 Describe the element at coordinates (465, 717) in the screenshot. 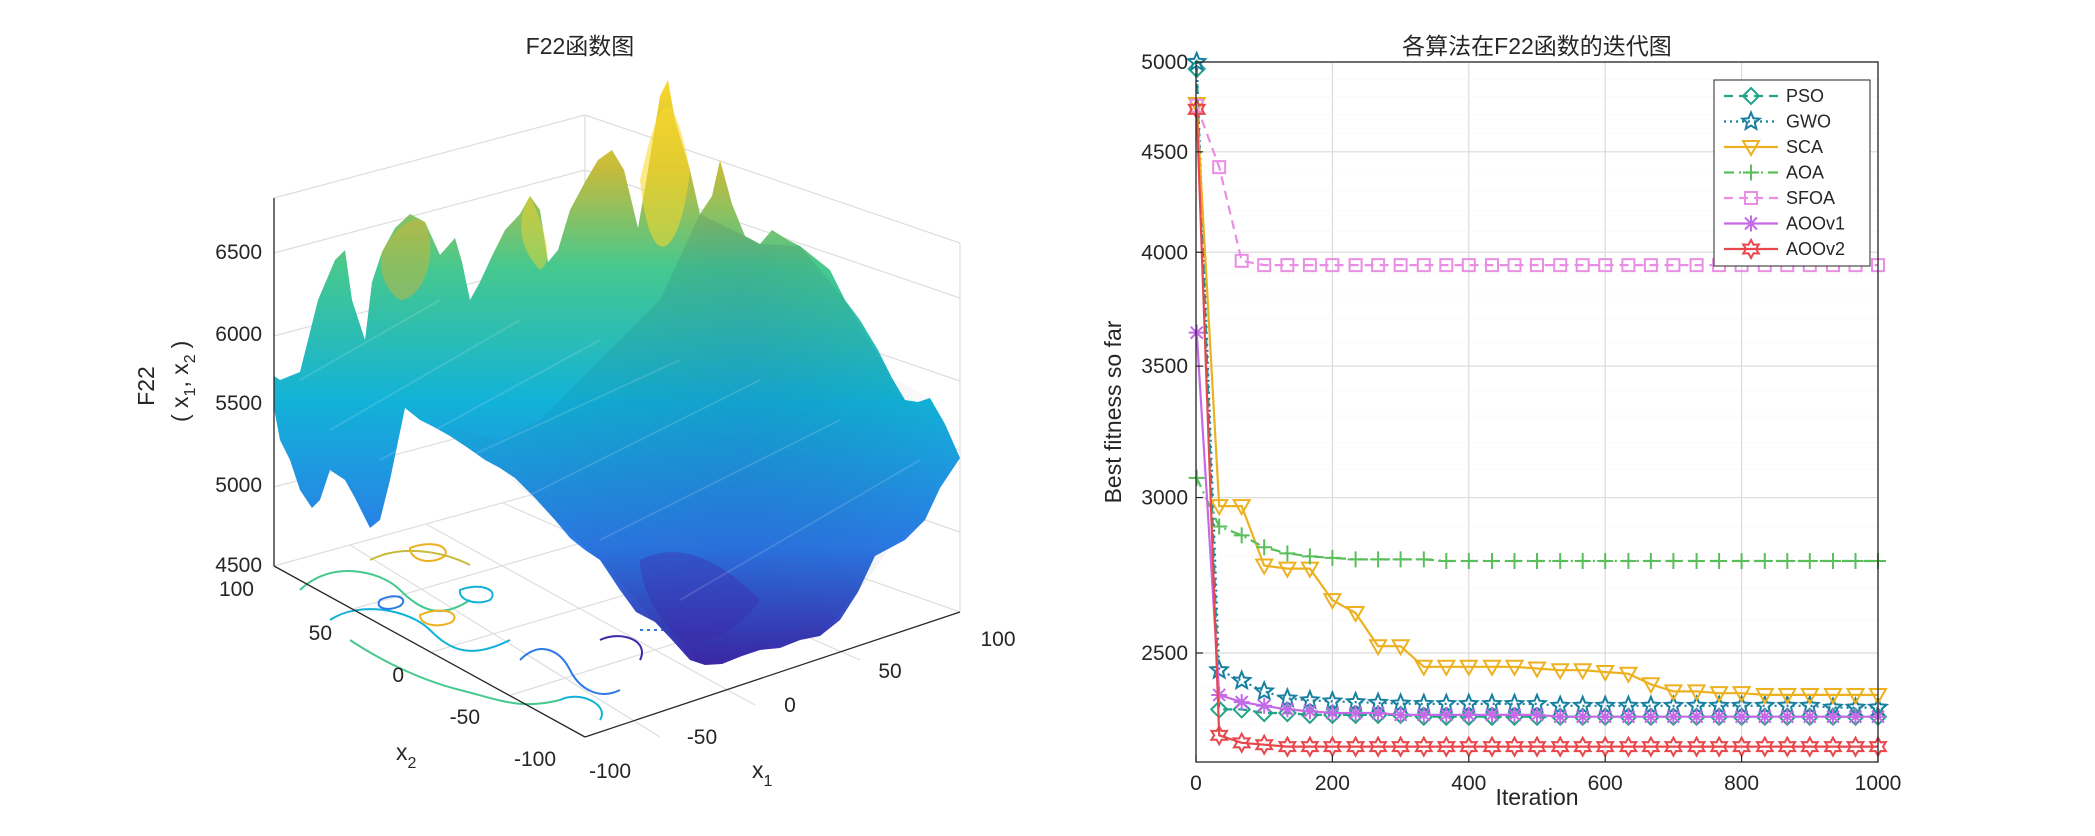

I see `x2-tick: -50` at that location.